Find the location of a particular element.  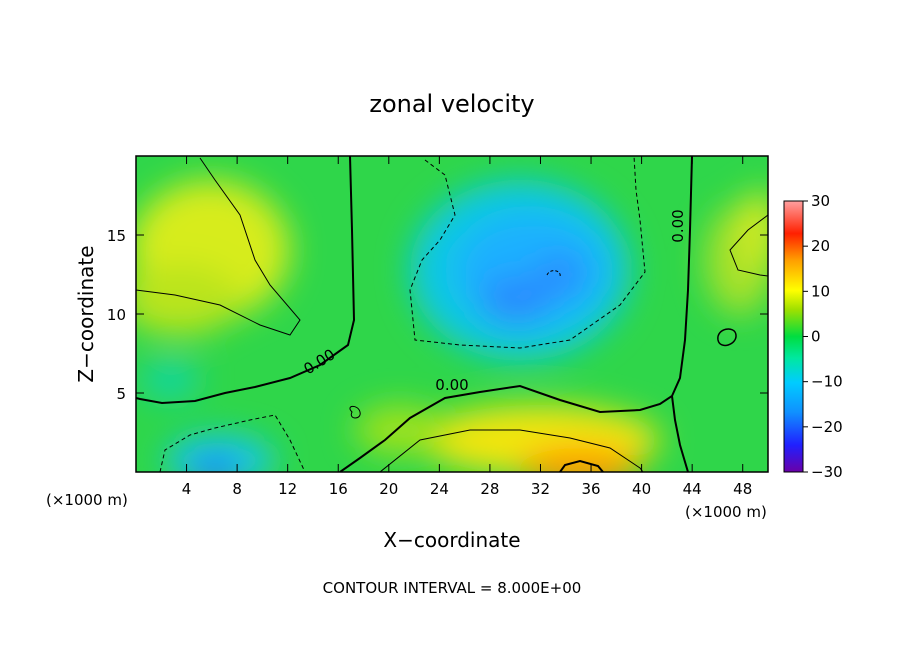

x-tick-label: 36 is located at coordinates (590, 489).